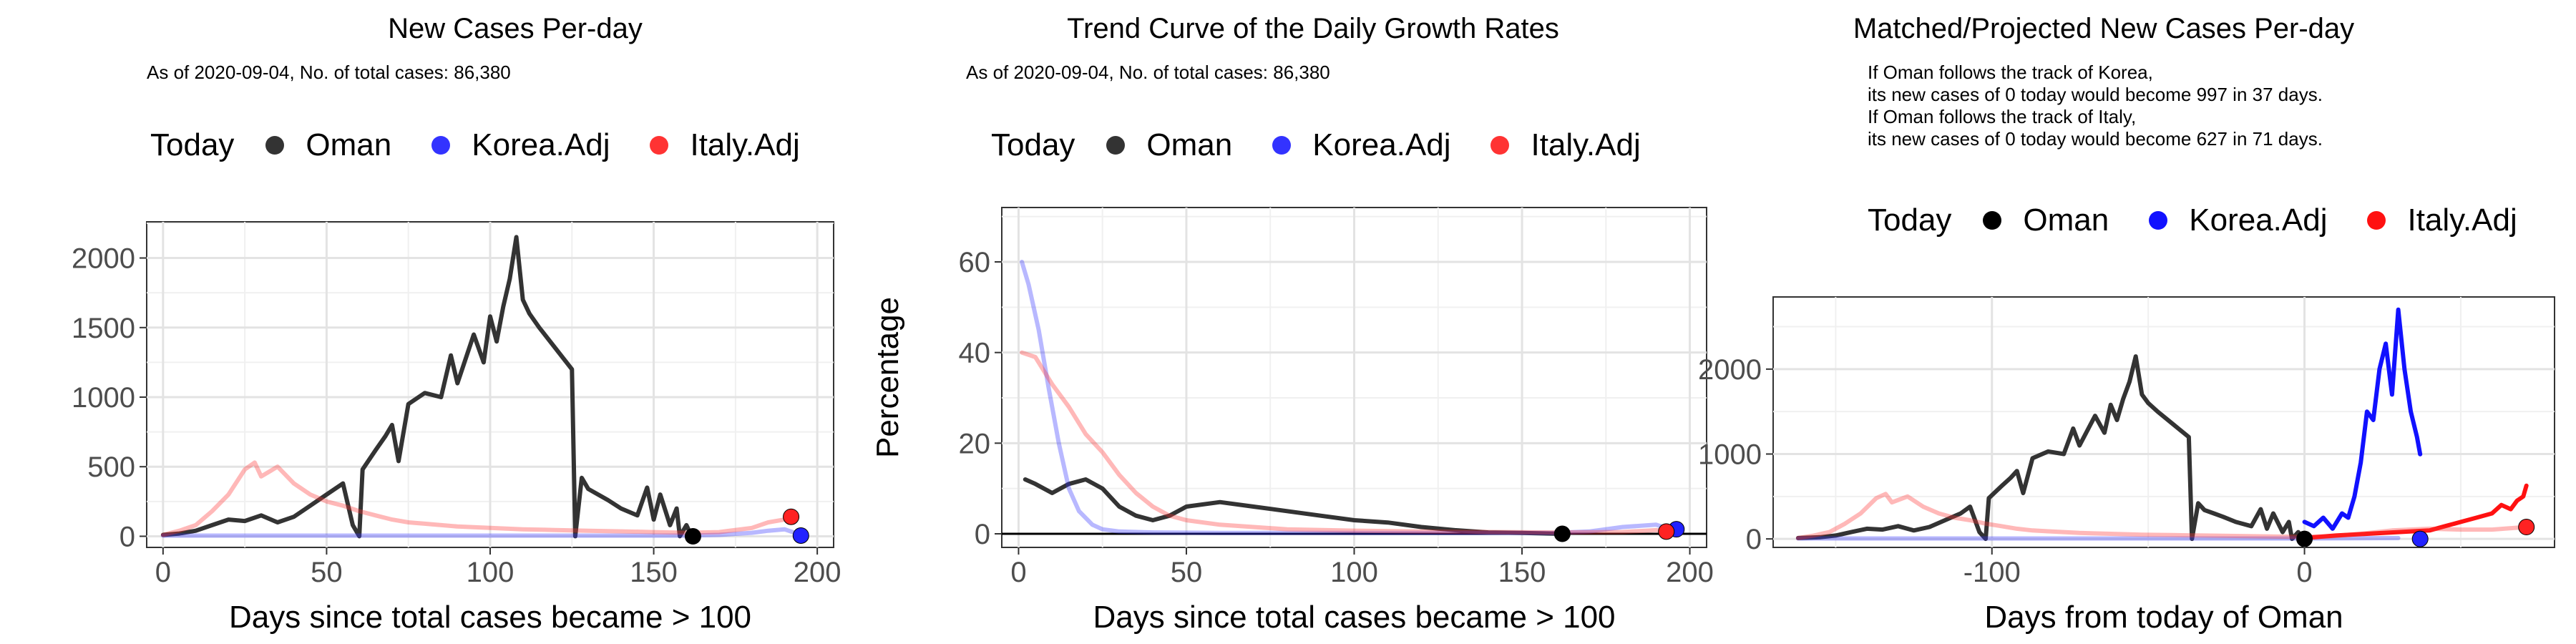 The width and height of the screenshot is (2576, 644). Describe the element at coordinates (2010, 72) in the screenshot. I see `projection-note-1: If Oman follows the track of Korea,` at that location.